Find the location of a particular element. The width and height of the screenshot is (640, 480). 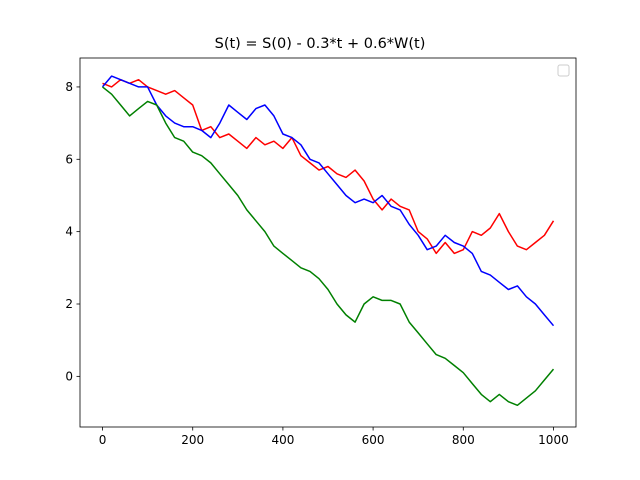

x-tick-label: 400 is located at coordinates (282, 440).